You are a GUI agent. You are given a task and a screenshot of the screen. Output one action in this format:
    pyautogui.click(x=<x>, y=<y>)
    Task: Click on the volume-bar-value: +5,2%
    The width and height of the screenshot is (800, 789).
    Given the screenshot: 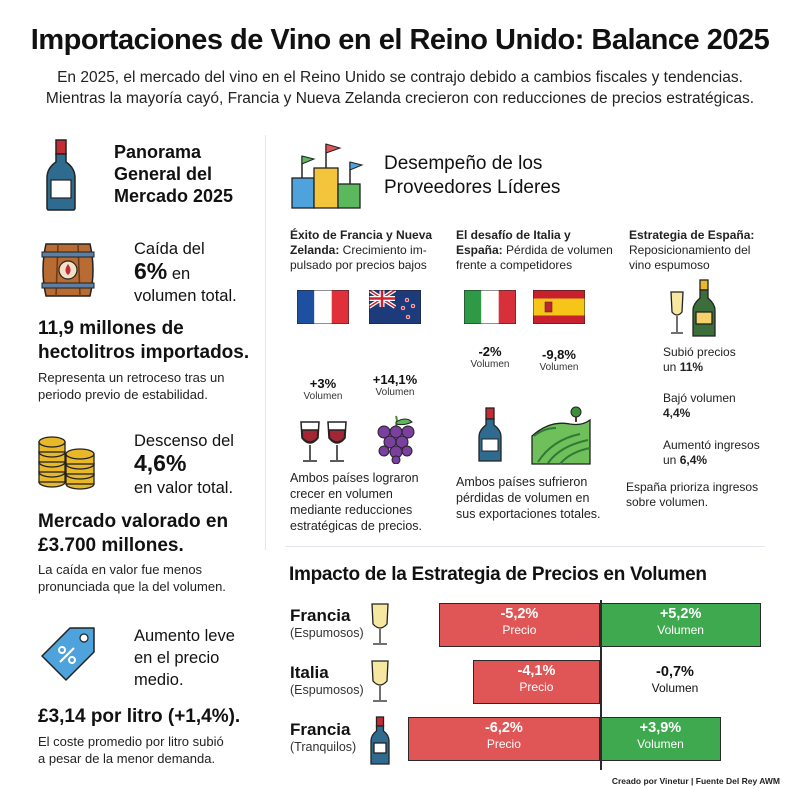 What is the action you would take?
    pyautogui.click(x=680, y=614)
    